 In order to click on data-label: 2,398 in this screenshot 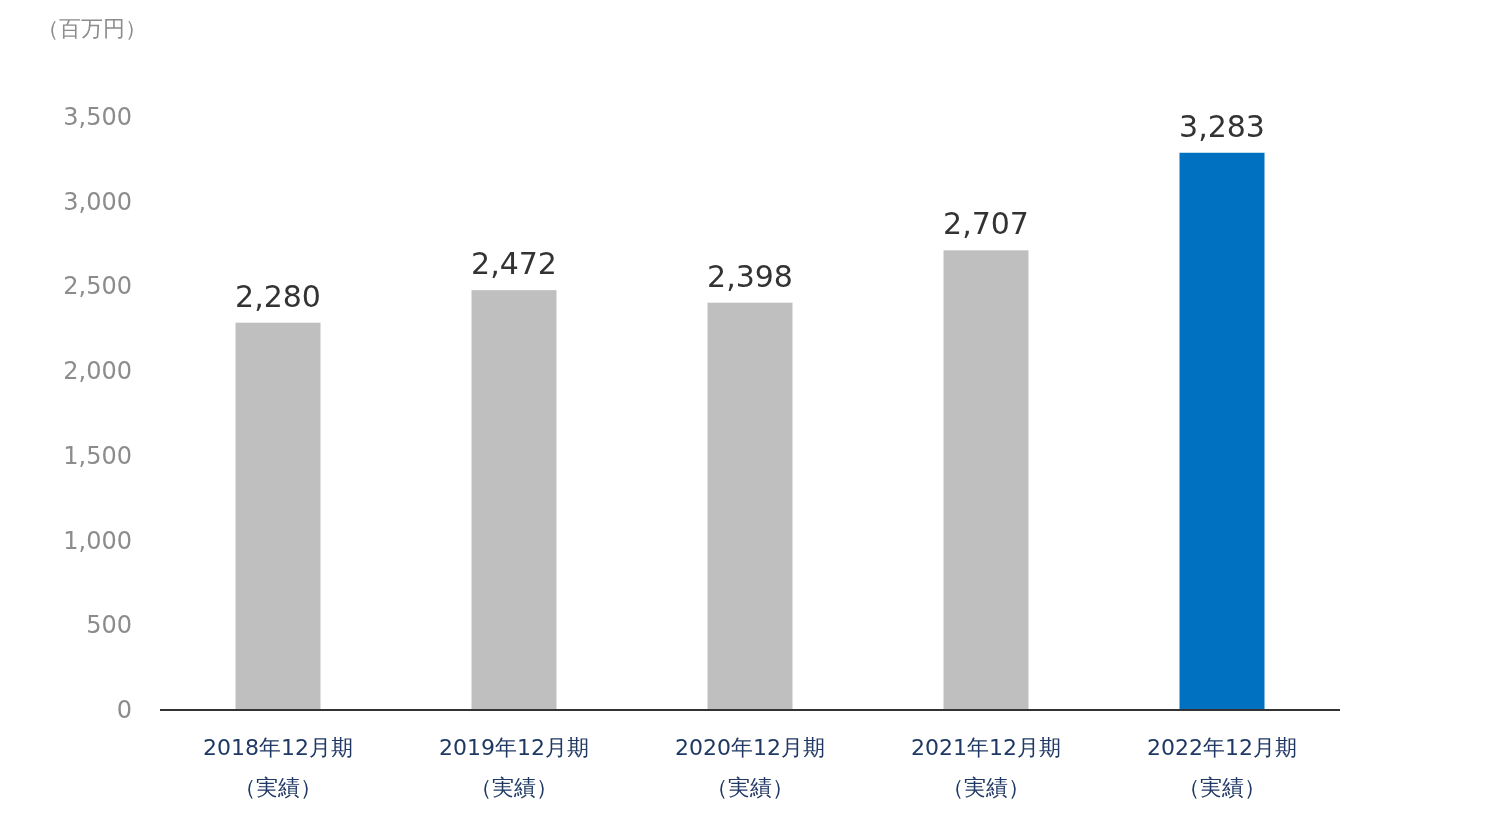, I will do `click(750, 276)`.